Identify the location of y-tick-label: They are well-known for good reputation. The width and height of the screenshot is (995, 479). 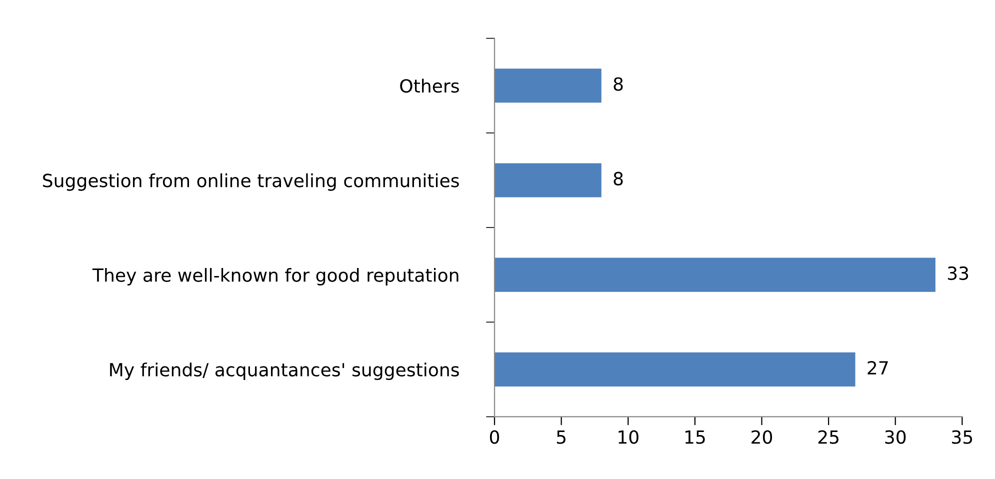
(275, 277).